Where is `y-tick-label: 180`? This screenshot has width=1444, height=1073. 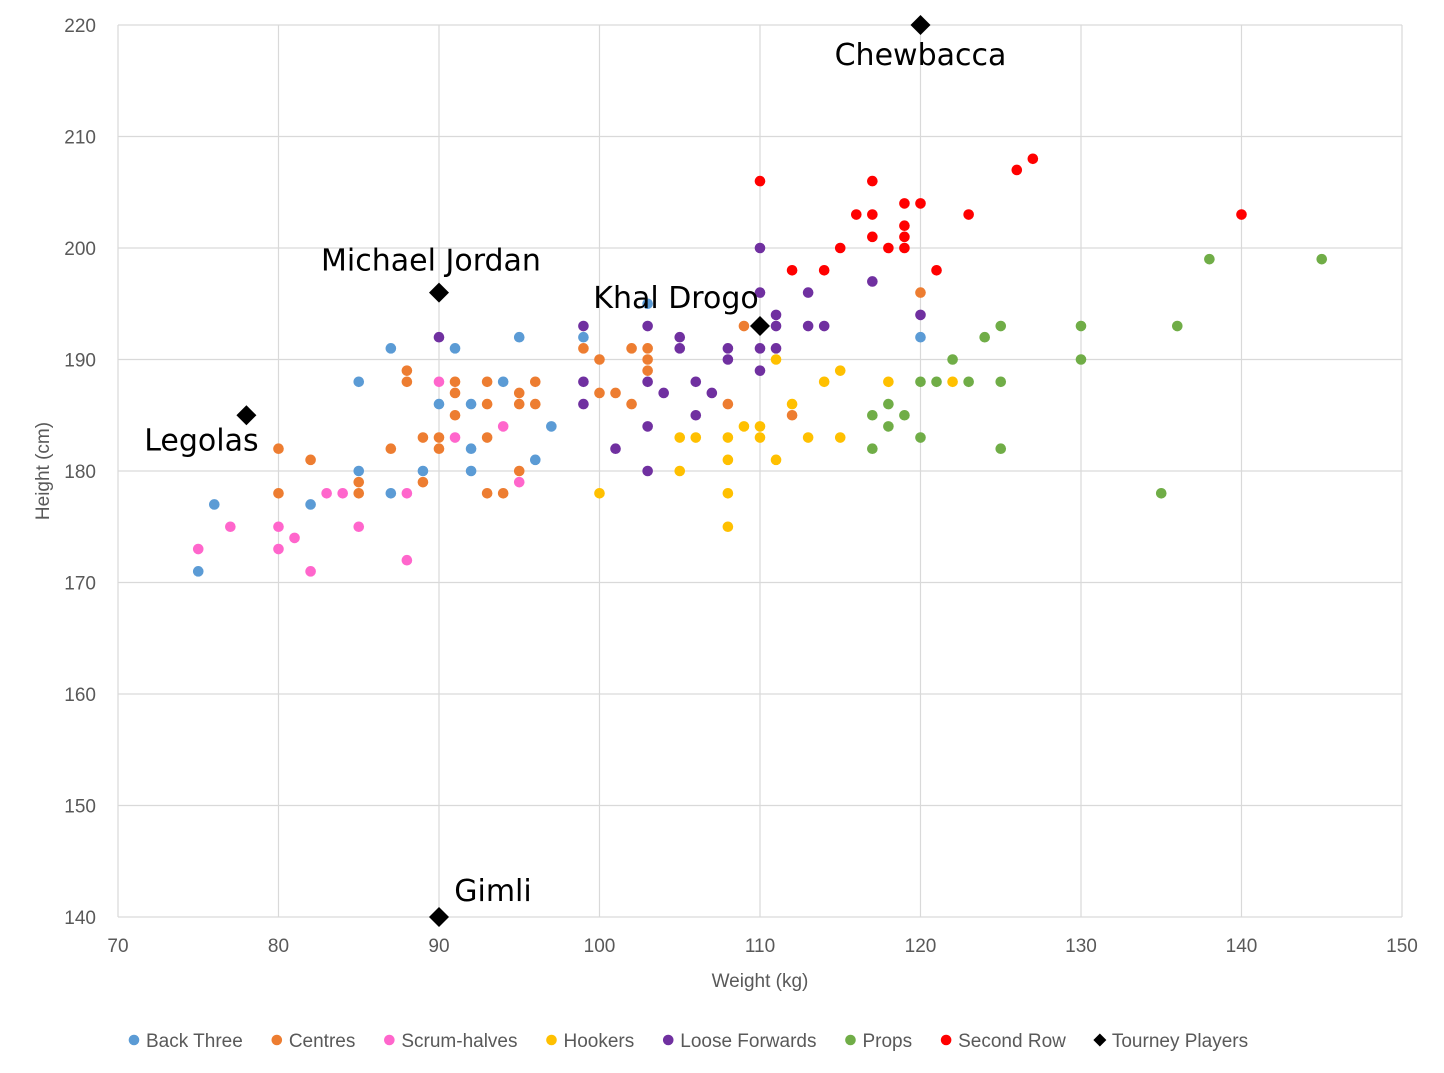 y-tick-label: 180 is located at coordinates (80, 472).